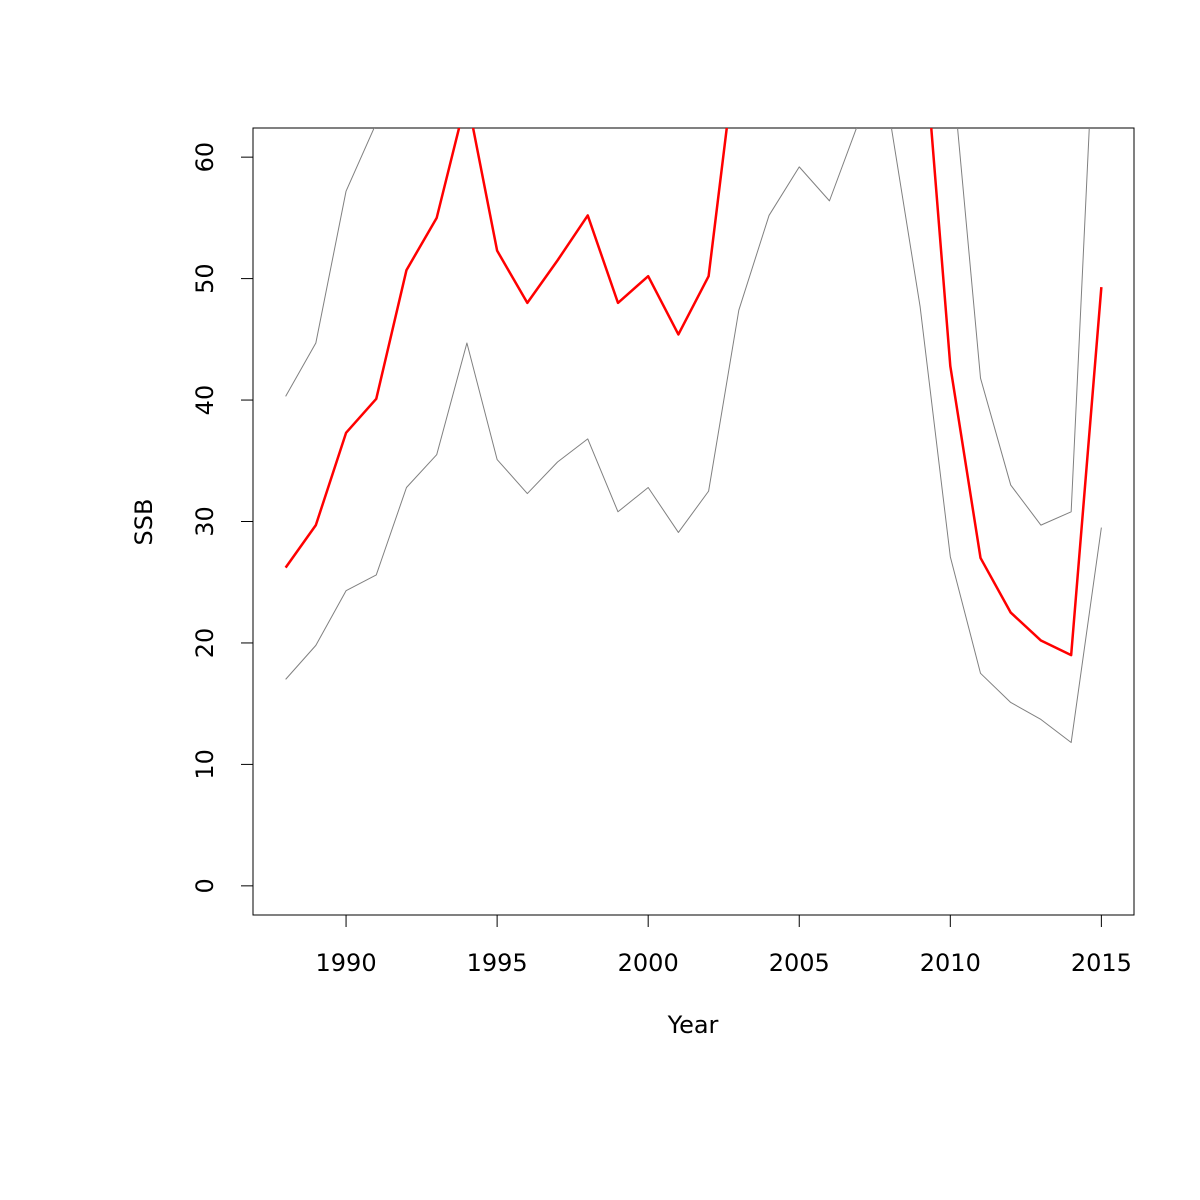 The image size is (1200, 1200). Describe the element at coordinates (950, 963) in the screenshot. I see `x-tick-label: 2010` at that location.